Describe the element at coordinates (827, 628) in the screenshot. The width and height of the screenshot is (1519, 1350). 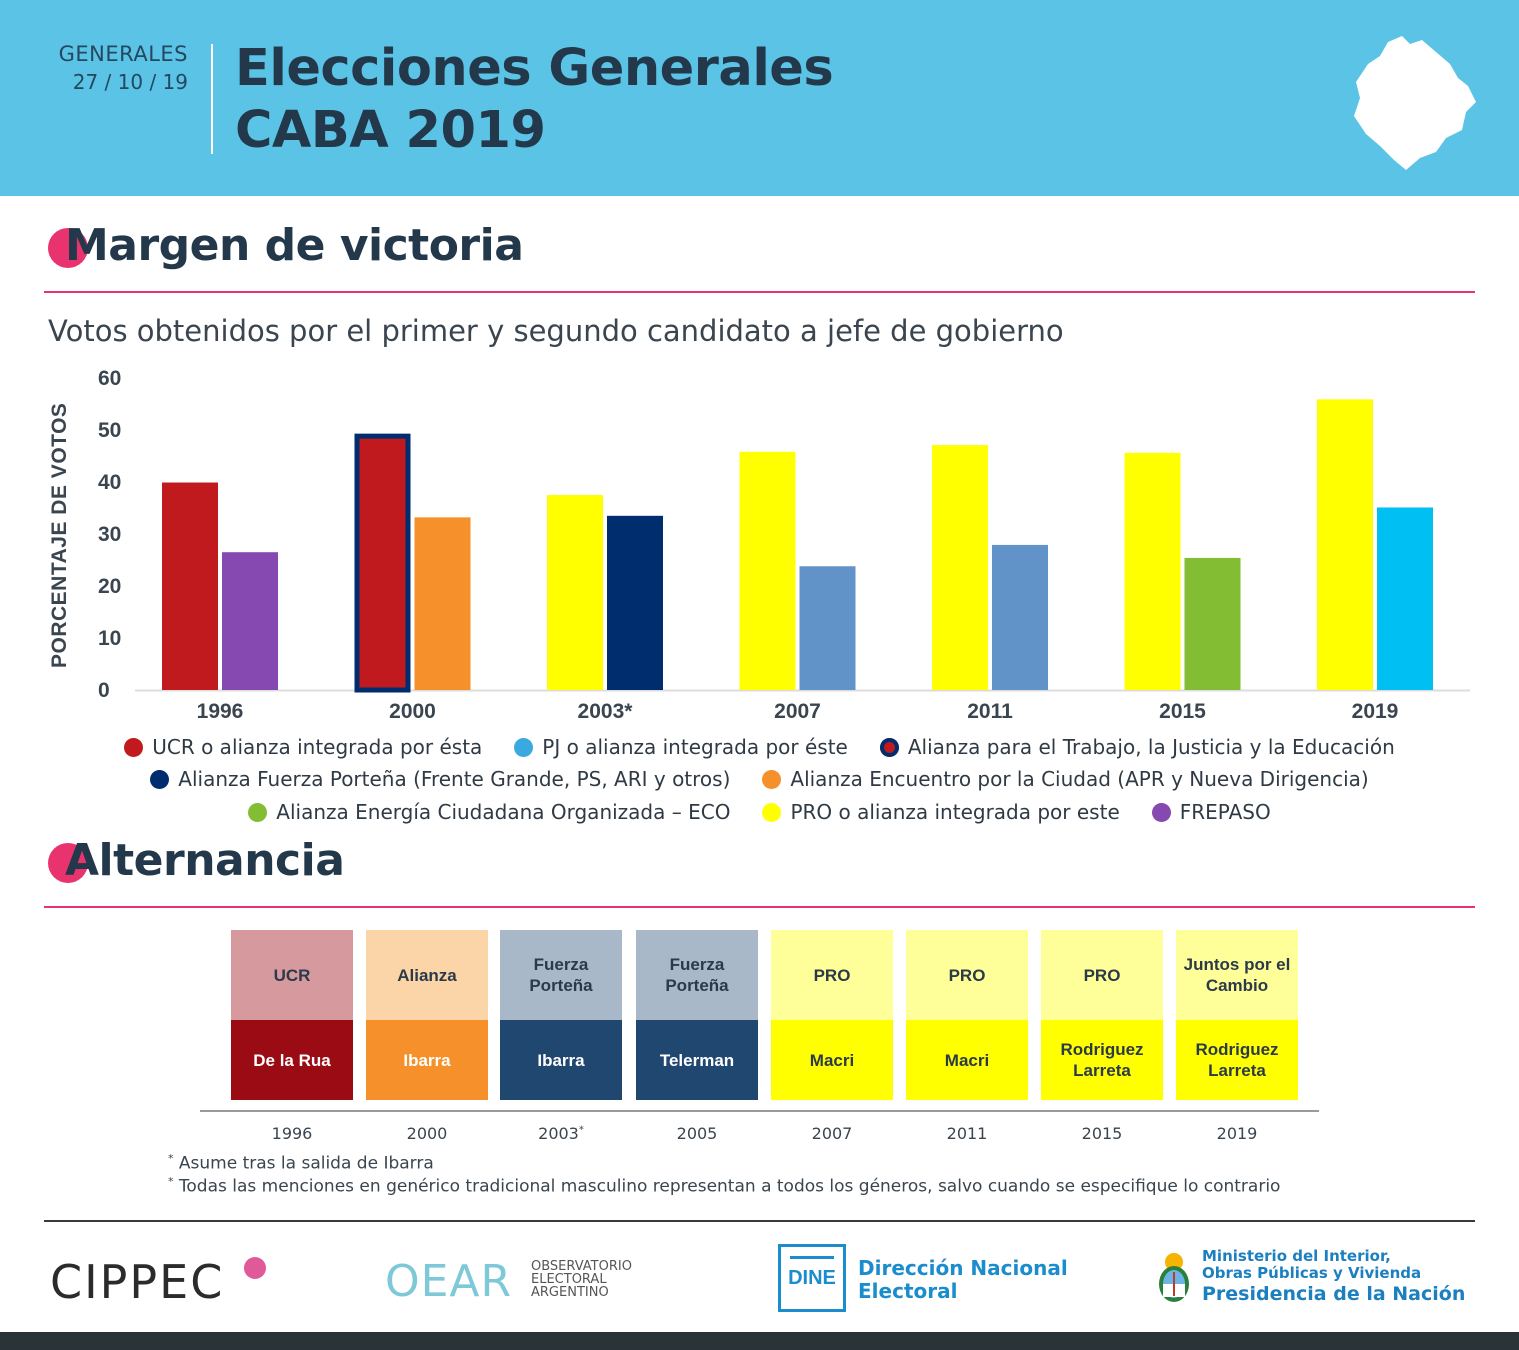
I see `bar-2007-second` at that location.